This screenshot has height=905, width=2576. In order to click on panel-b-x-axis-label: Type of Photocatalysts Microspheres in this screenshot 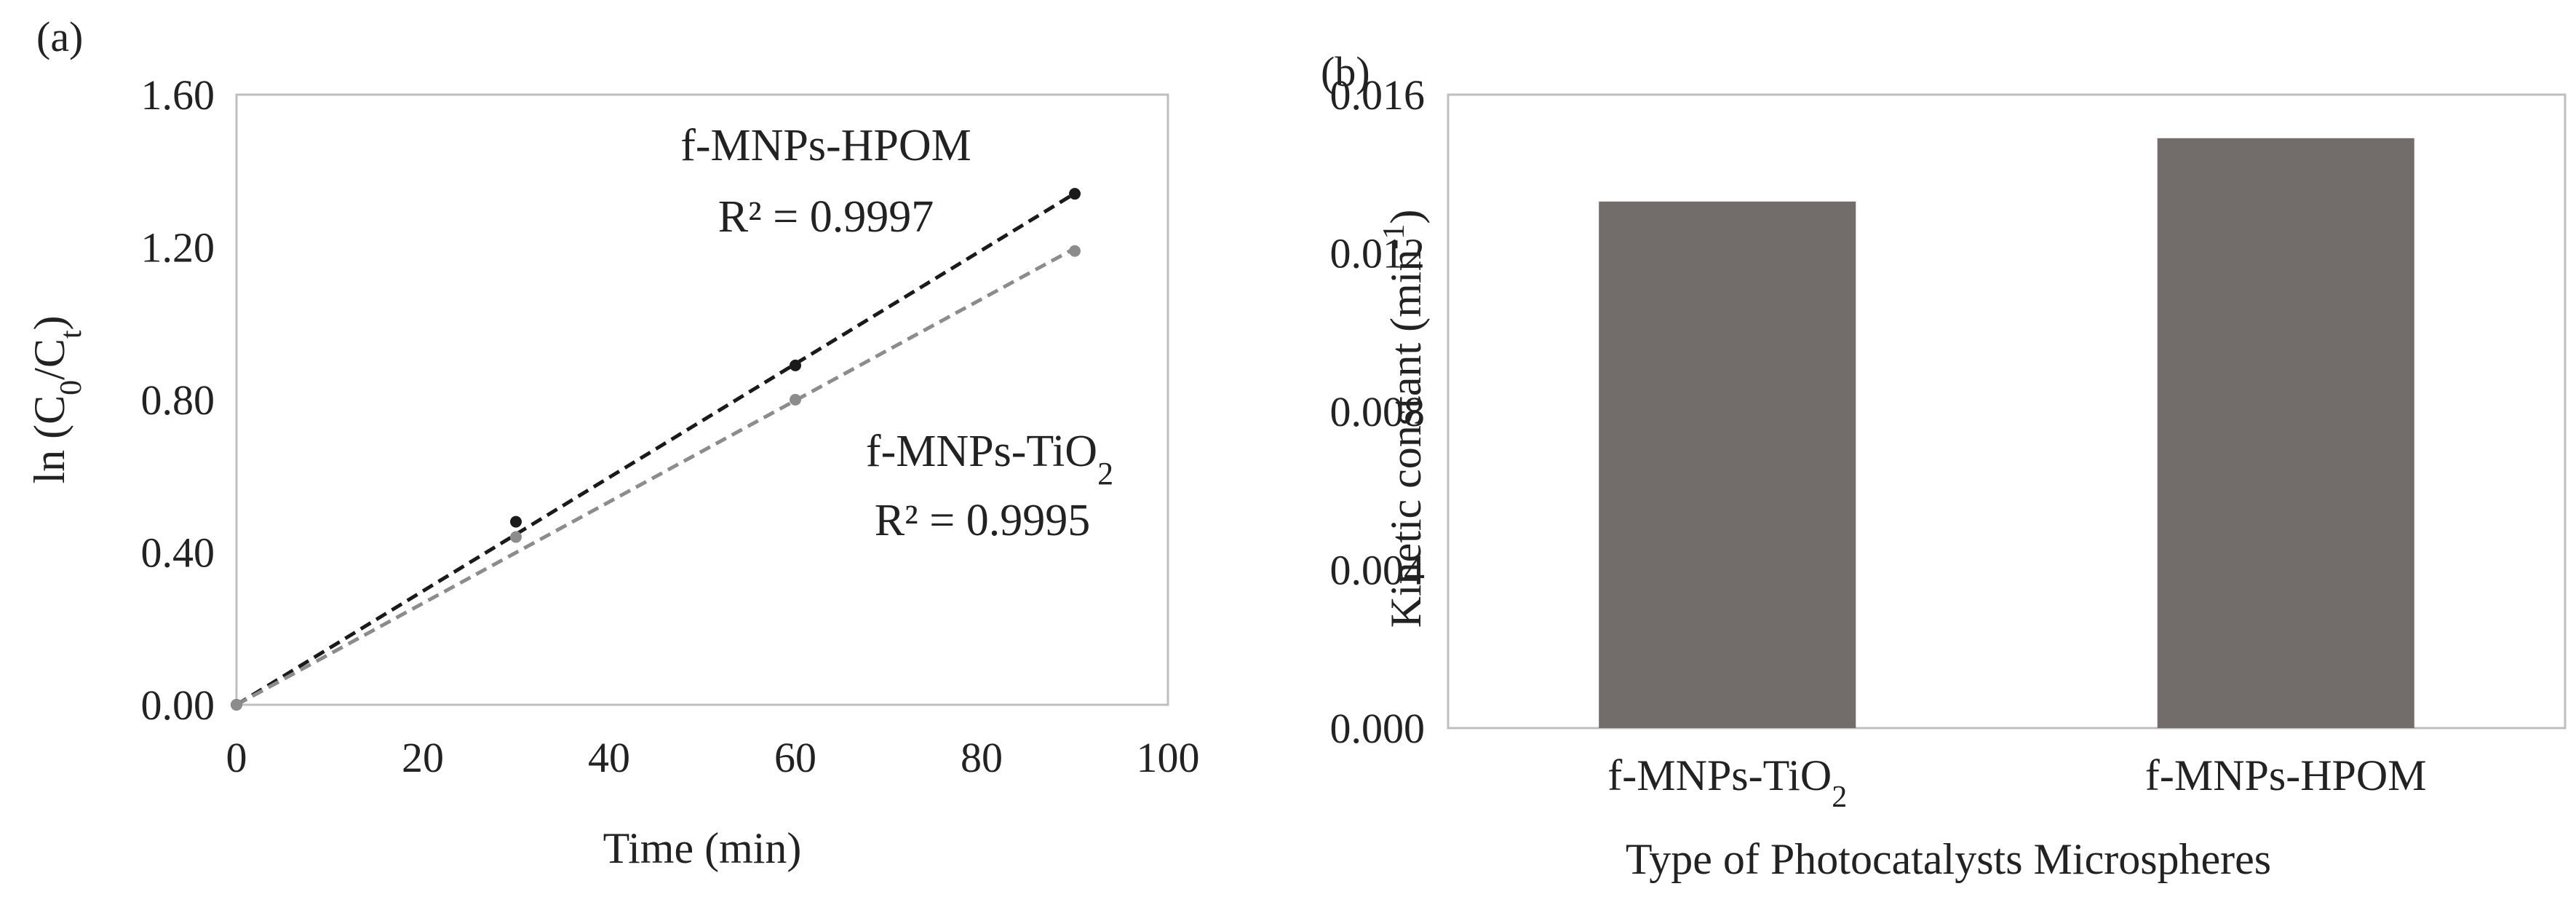, I will do `click(1948, 859)`.